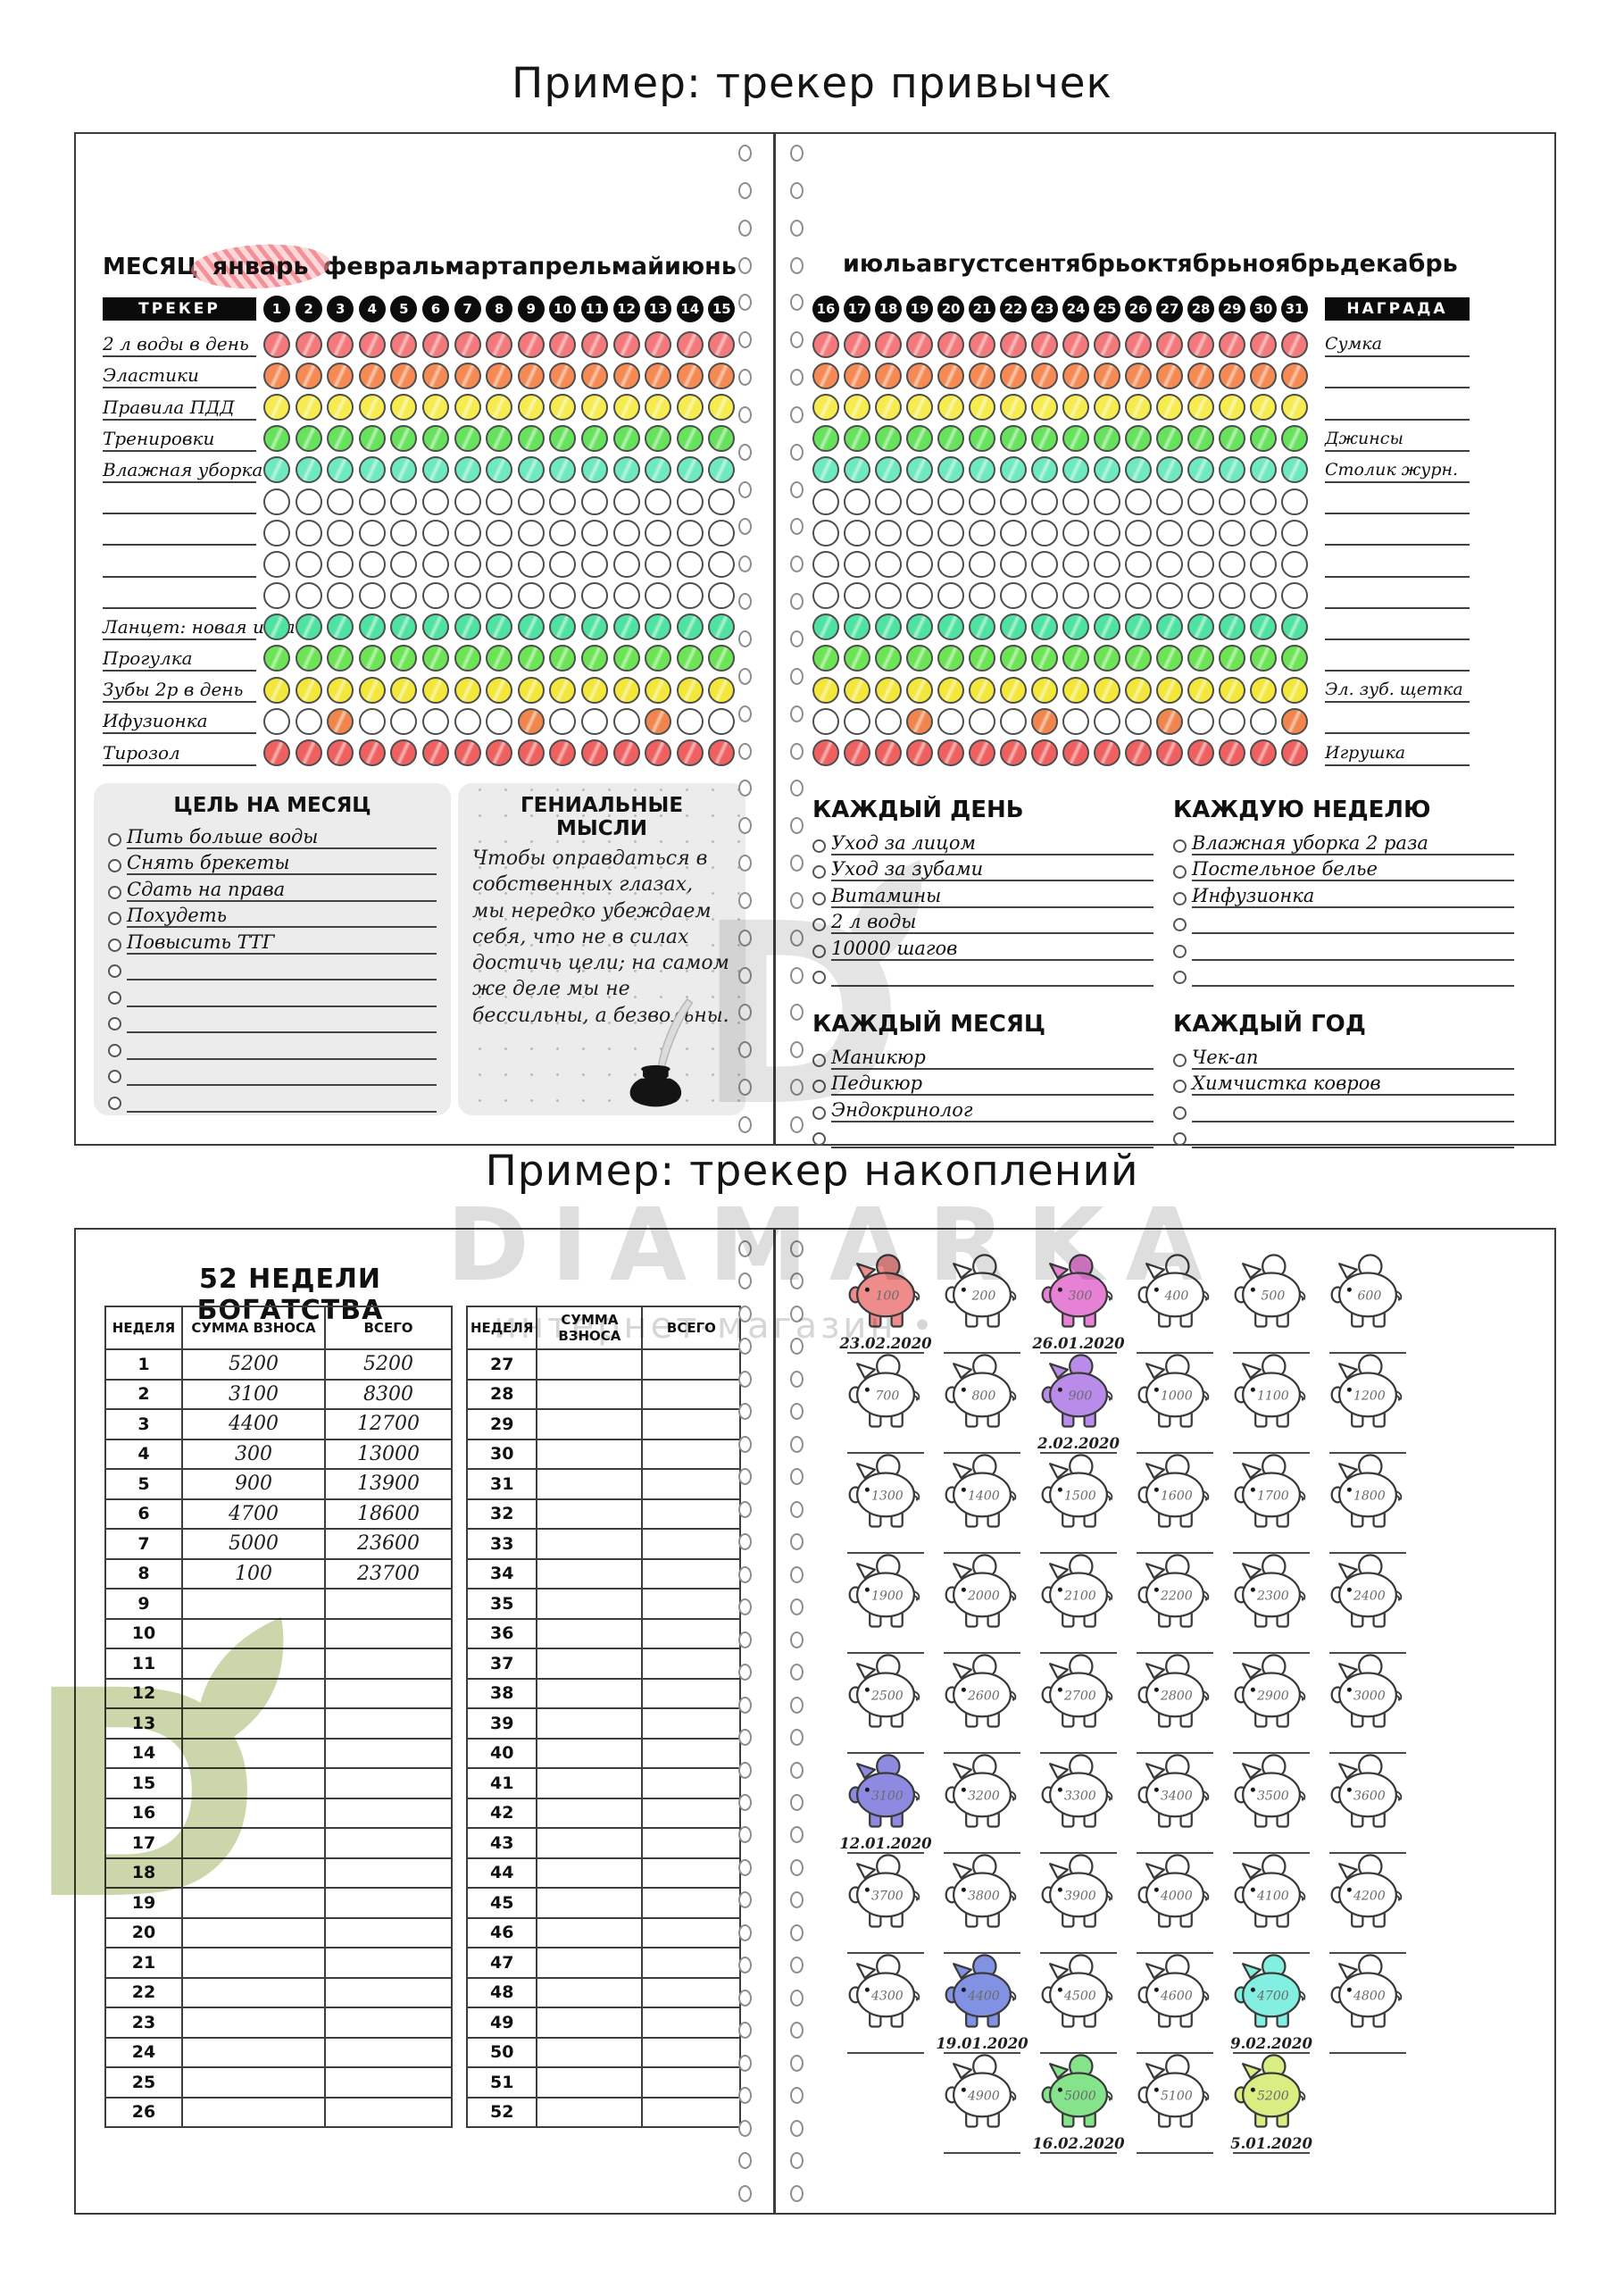 Image resolution: width=1624 pixels, height=2278 pixels. What do you see at coordinates (501, 1693) in the screenshot?
I see `week-number: 38` at bounding box center [501, 1693].